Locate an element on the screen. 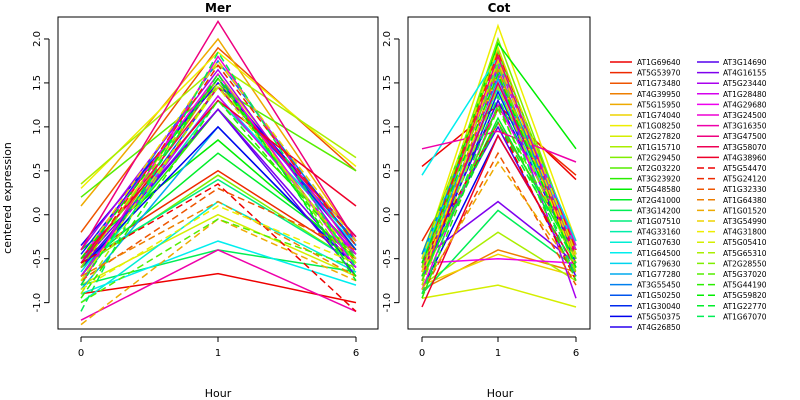  legend-label: AT2G29450 is located at coordinates (659, 157).